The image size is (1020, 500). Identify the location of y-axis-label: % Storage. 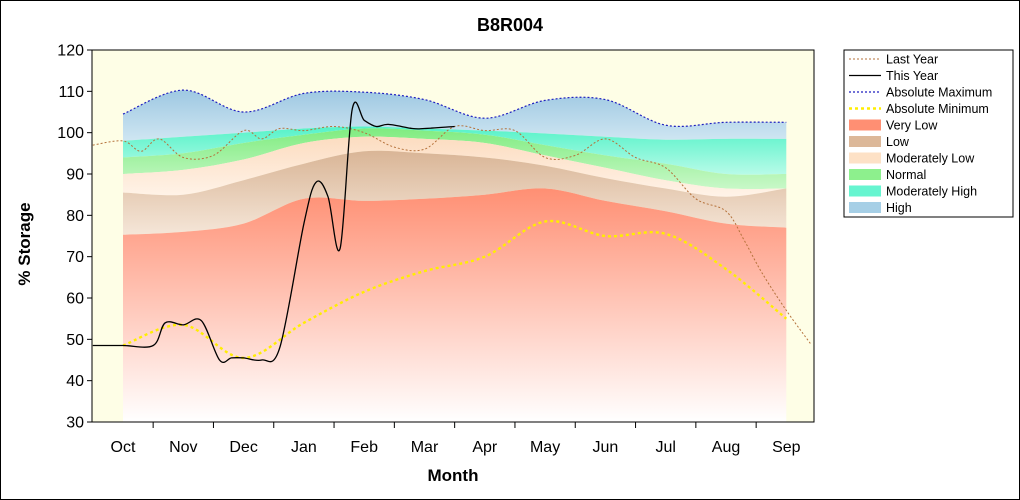
(24, 243).